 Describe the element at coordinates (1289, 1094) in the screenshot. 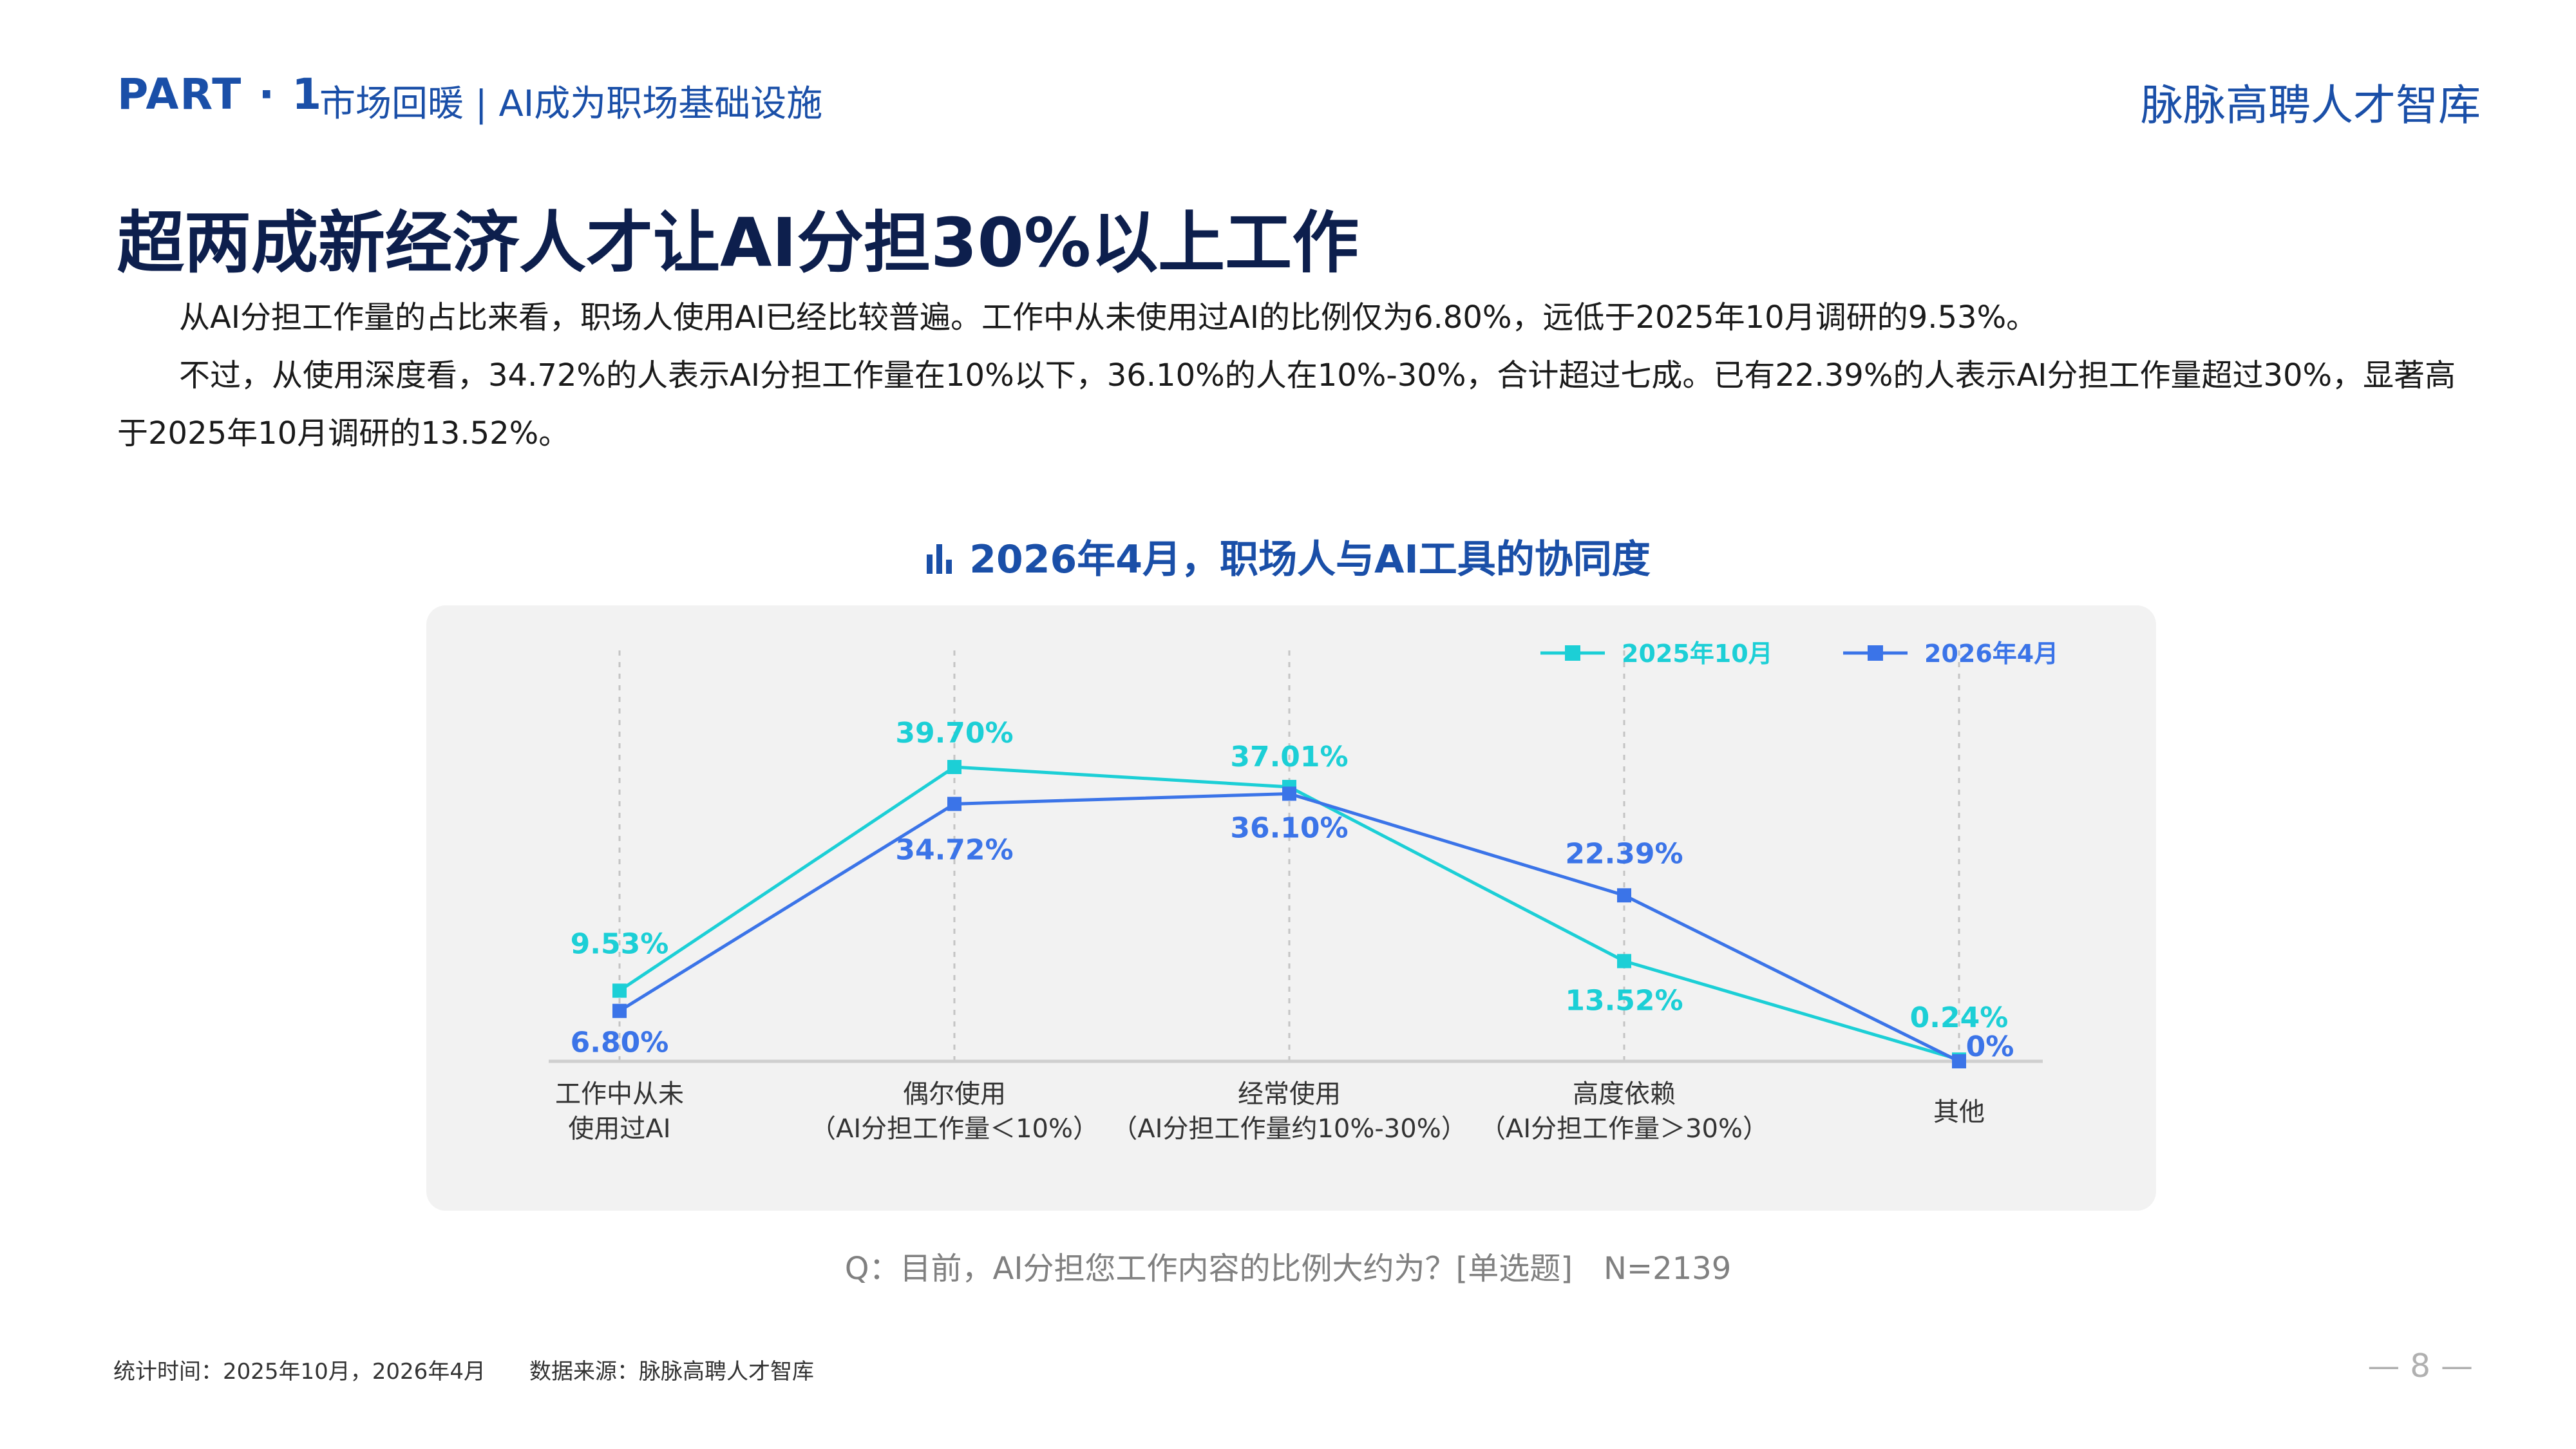

I see `x-tick-label: 经常使用` at that location.